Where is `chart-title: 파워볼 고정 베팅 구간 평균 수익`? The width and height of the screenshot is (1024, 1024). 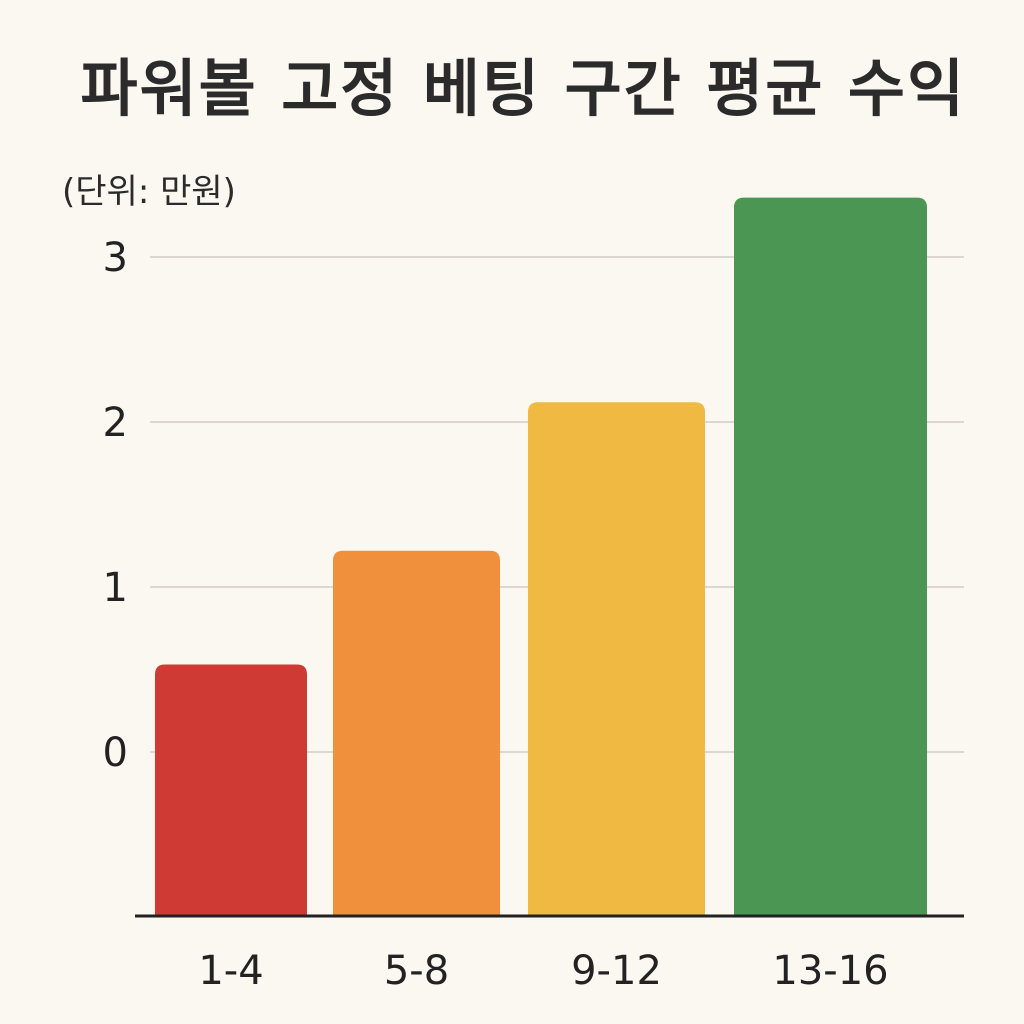
chart-title: 파워볼 고정 베팅 구간 평균 수익 is located at coordinates (523, 88).